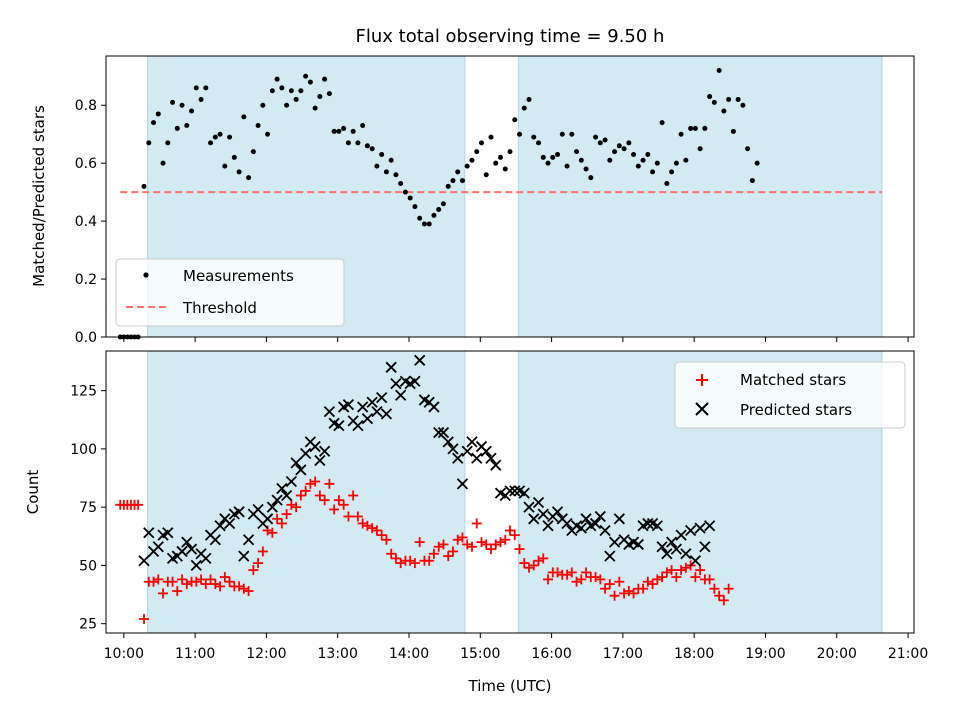 The height and width of the screenshot is (720, 960). I want to click on x-tick-label: 13:00, so click(338, 654).